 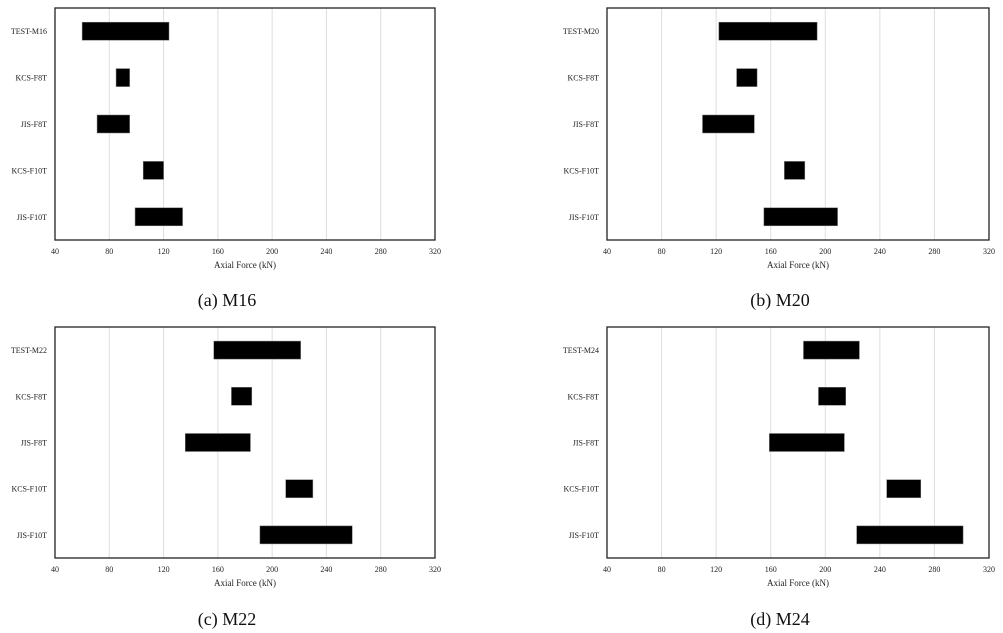 I want to click on chart-caption: (a) M16, so click(x=227, y=300).